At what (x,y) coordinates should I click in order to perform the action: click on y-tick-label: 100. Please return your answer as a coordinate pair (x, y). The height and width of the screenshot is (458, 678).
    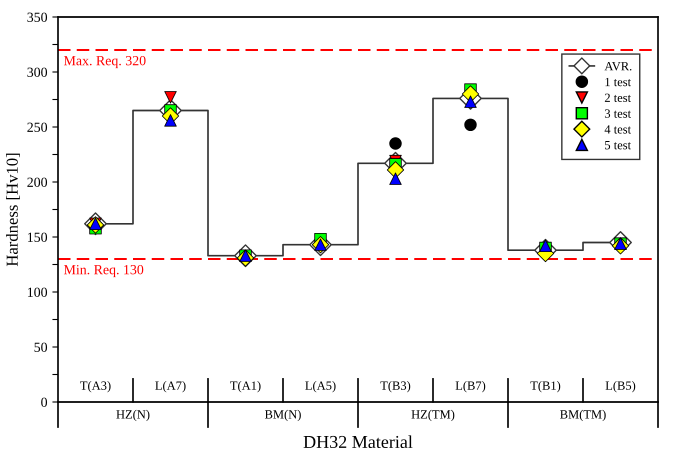
    Looking at the image, I should click on (38, 292).